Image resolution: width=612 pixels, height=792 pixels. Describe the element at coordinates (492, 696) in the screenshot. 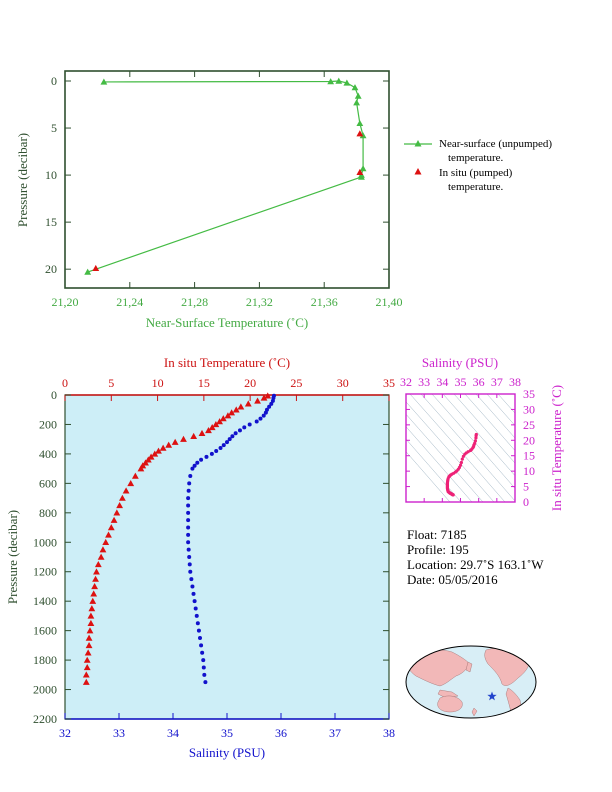

I see `star-icon` at that location.